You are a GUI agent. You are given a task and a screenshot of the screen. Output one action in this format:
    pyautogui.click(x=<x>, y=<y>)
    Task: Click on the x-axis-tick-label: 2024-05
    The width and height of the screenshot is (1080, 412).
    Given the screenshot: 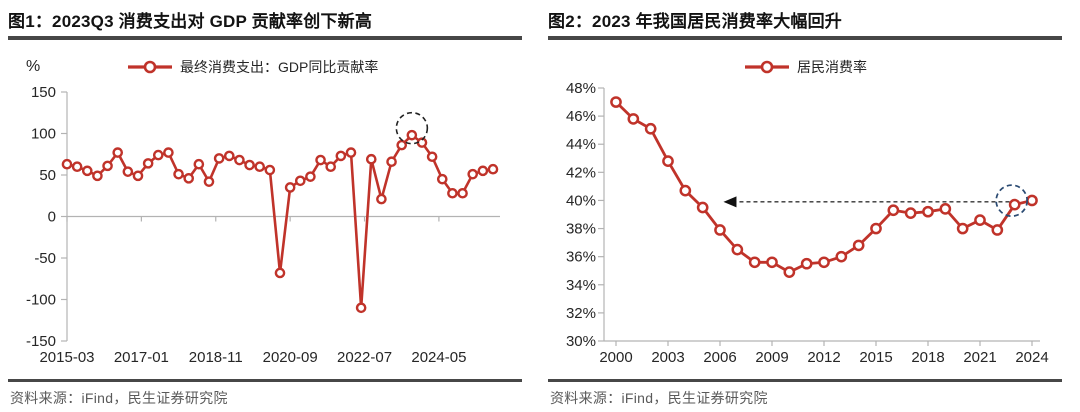 What is the action you would take?
    pyautogui.click(x=438, y=357)
    